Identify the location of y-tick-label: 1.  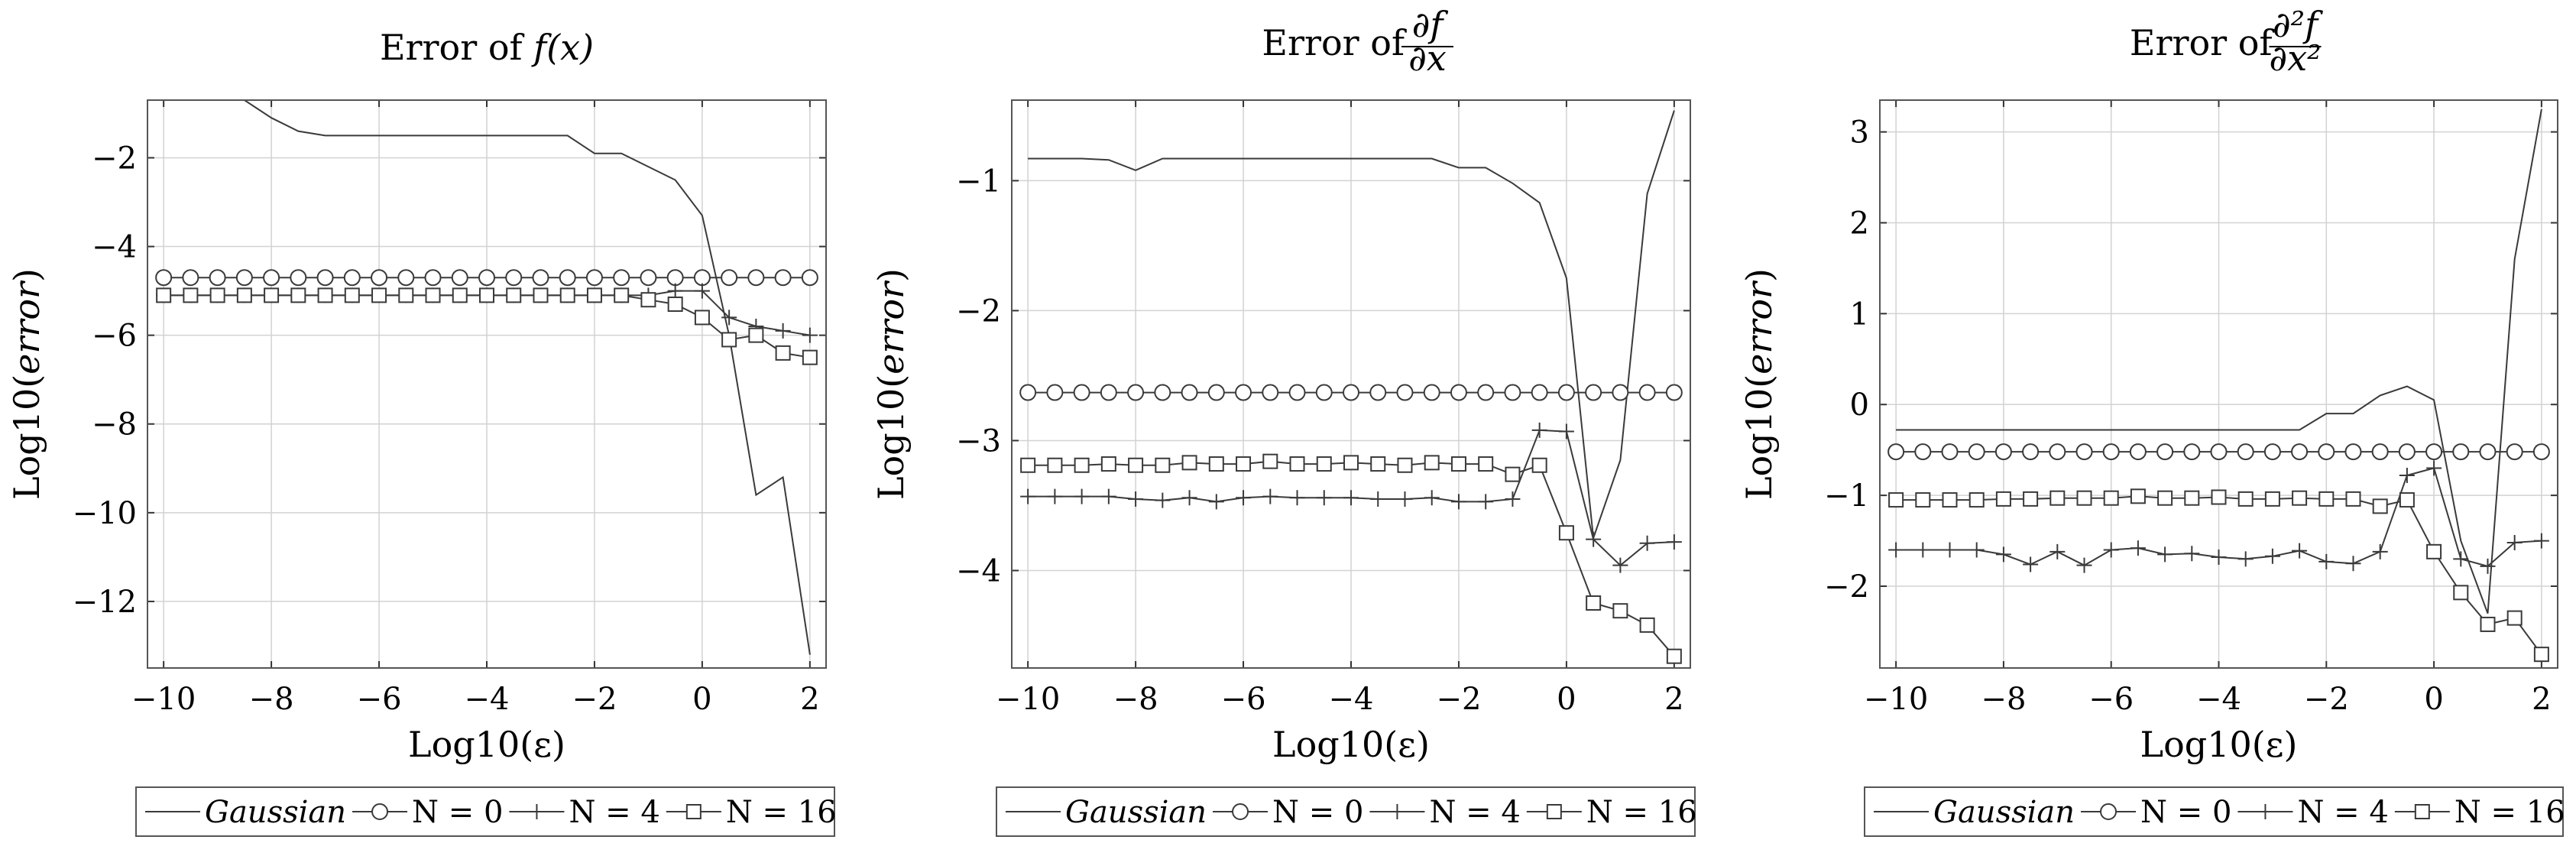
(1859, 314).